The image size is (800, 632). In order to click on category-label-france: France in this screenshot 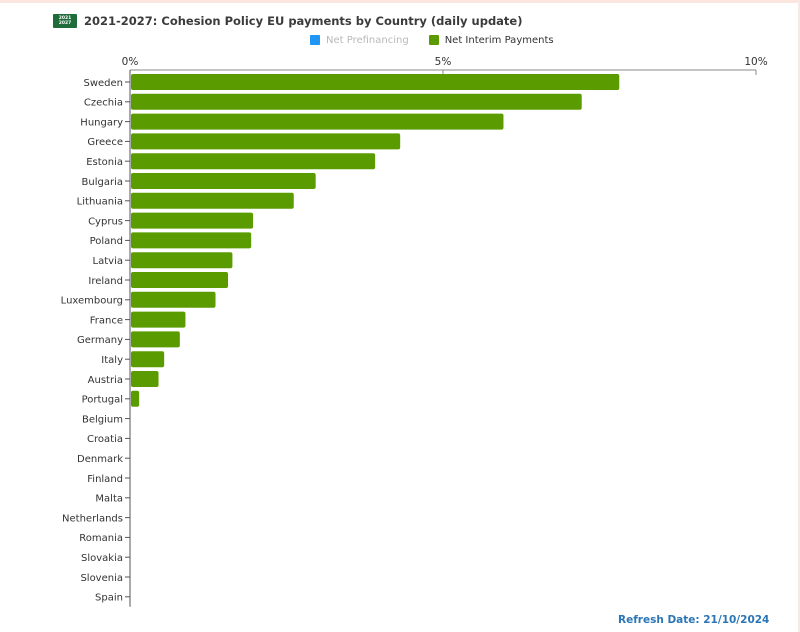, I will do `click(106, 320)`.